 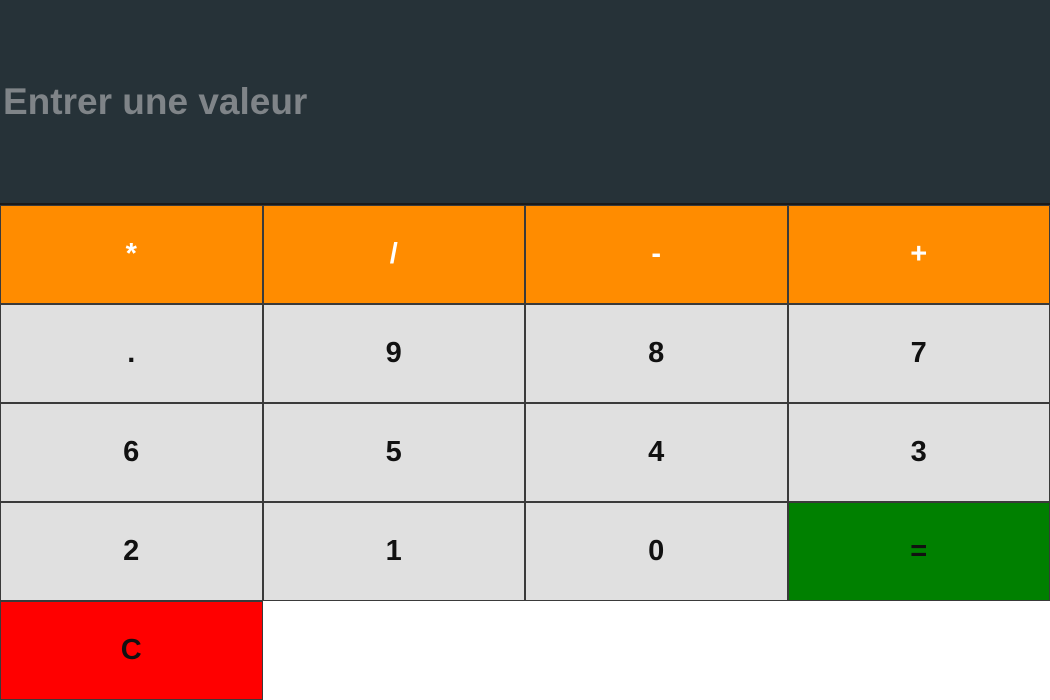 What do you see at coordinates (131, 254) in the screenshot?
I see `multiply-button: *` at bounding box center [131, 254].